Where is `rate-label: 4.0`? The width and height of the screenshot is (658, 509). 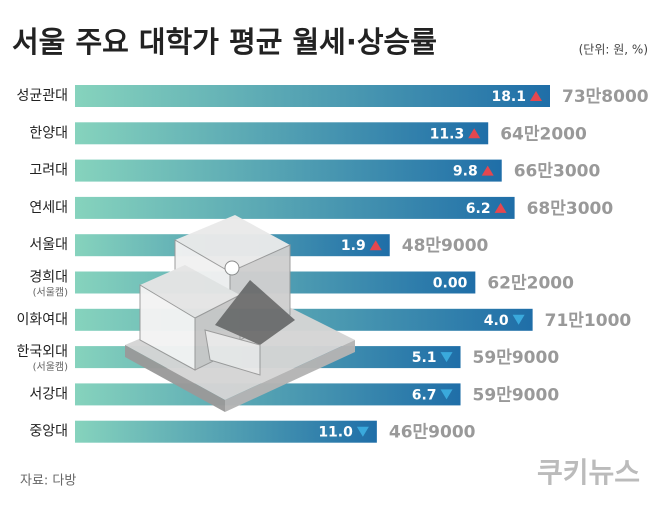
rate-label: 4.0 is located at coordinates (496, 321).